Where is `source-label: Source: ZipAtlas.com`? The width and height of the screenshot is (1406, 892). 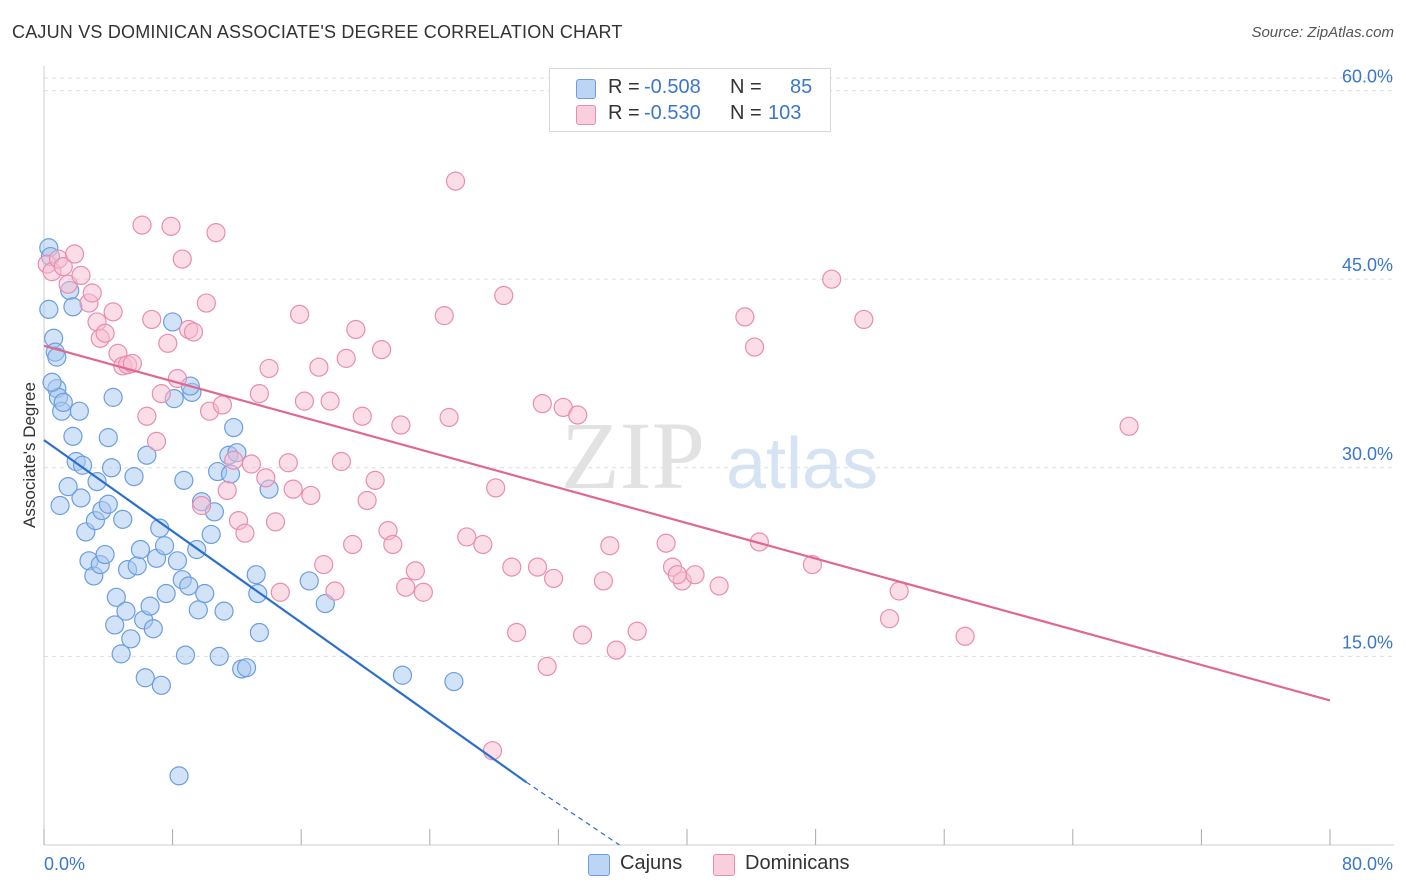 source-label: Source: ZipAtlas.com is located at coordinates (1322, 32).